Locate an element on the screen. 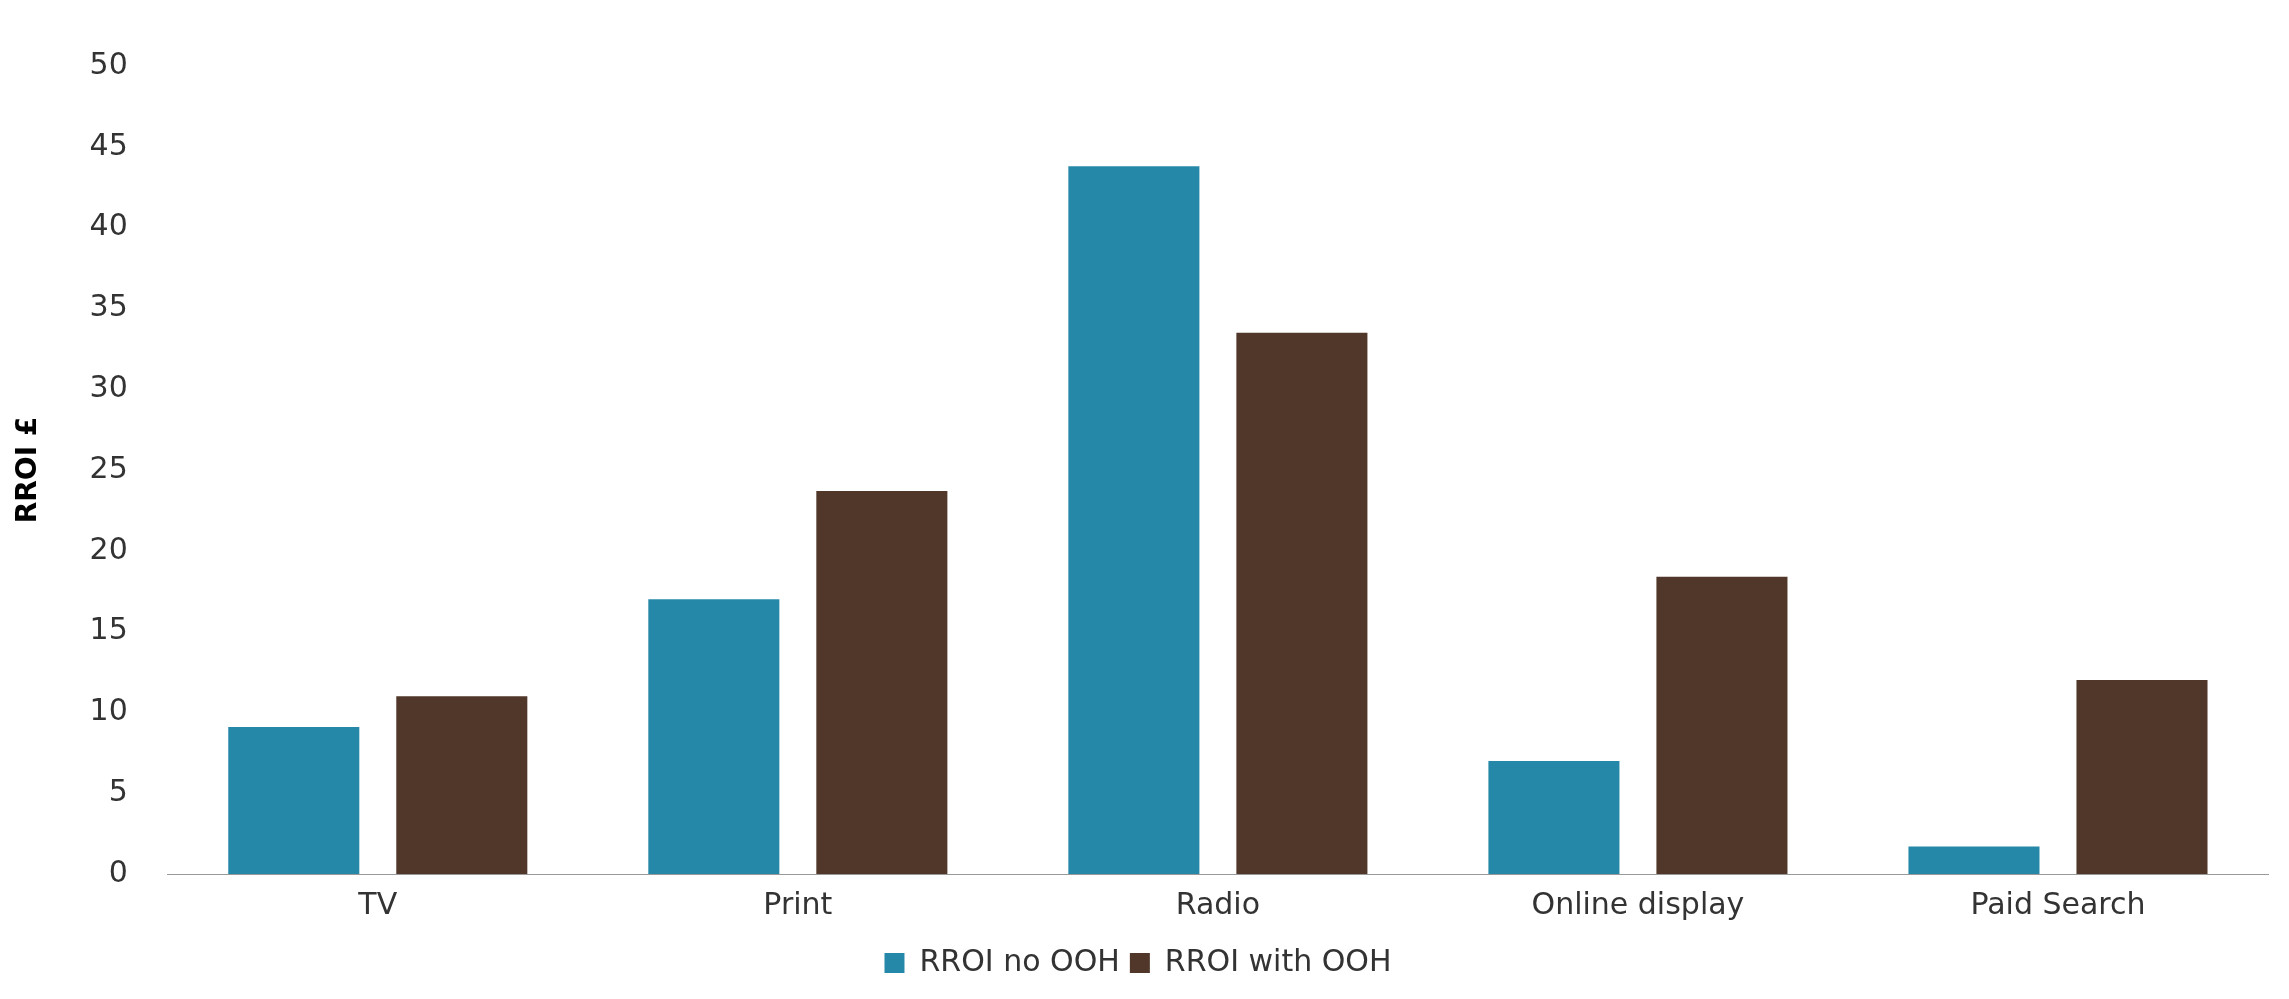  y-tick-label: 40 is located at coordinates (108, 225).